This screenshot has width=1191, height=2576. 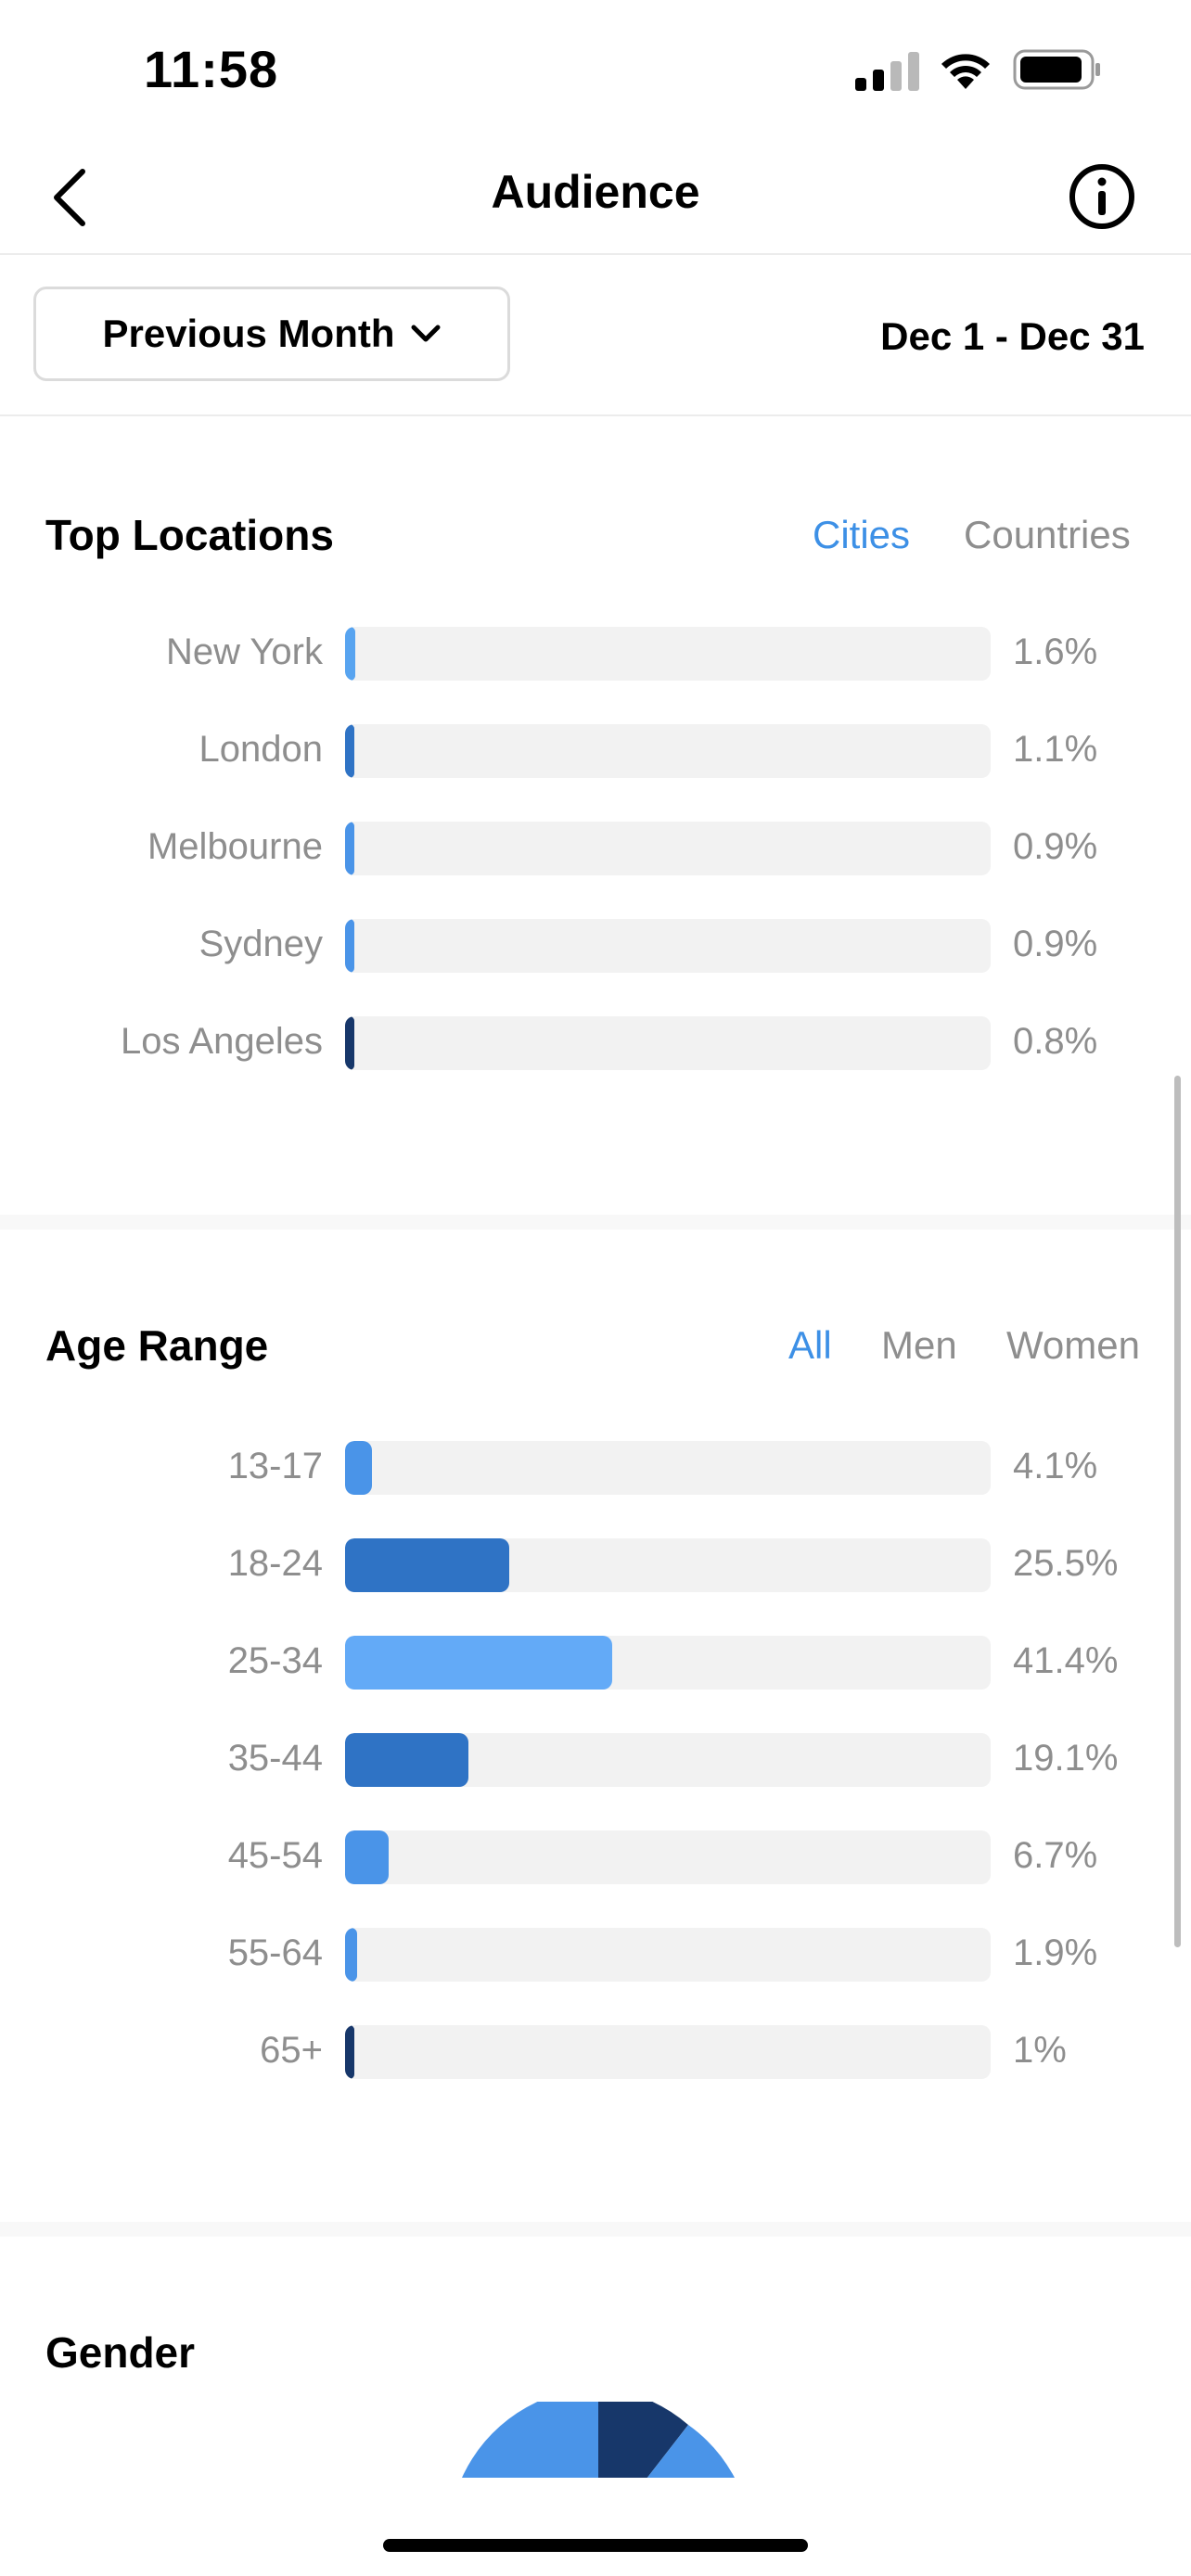 What do you see at coordinates (887, 71) in the screenshot?
I see `signal-icon` at bounding box center [887, 71].